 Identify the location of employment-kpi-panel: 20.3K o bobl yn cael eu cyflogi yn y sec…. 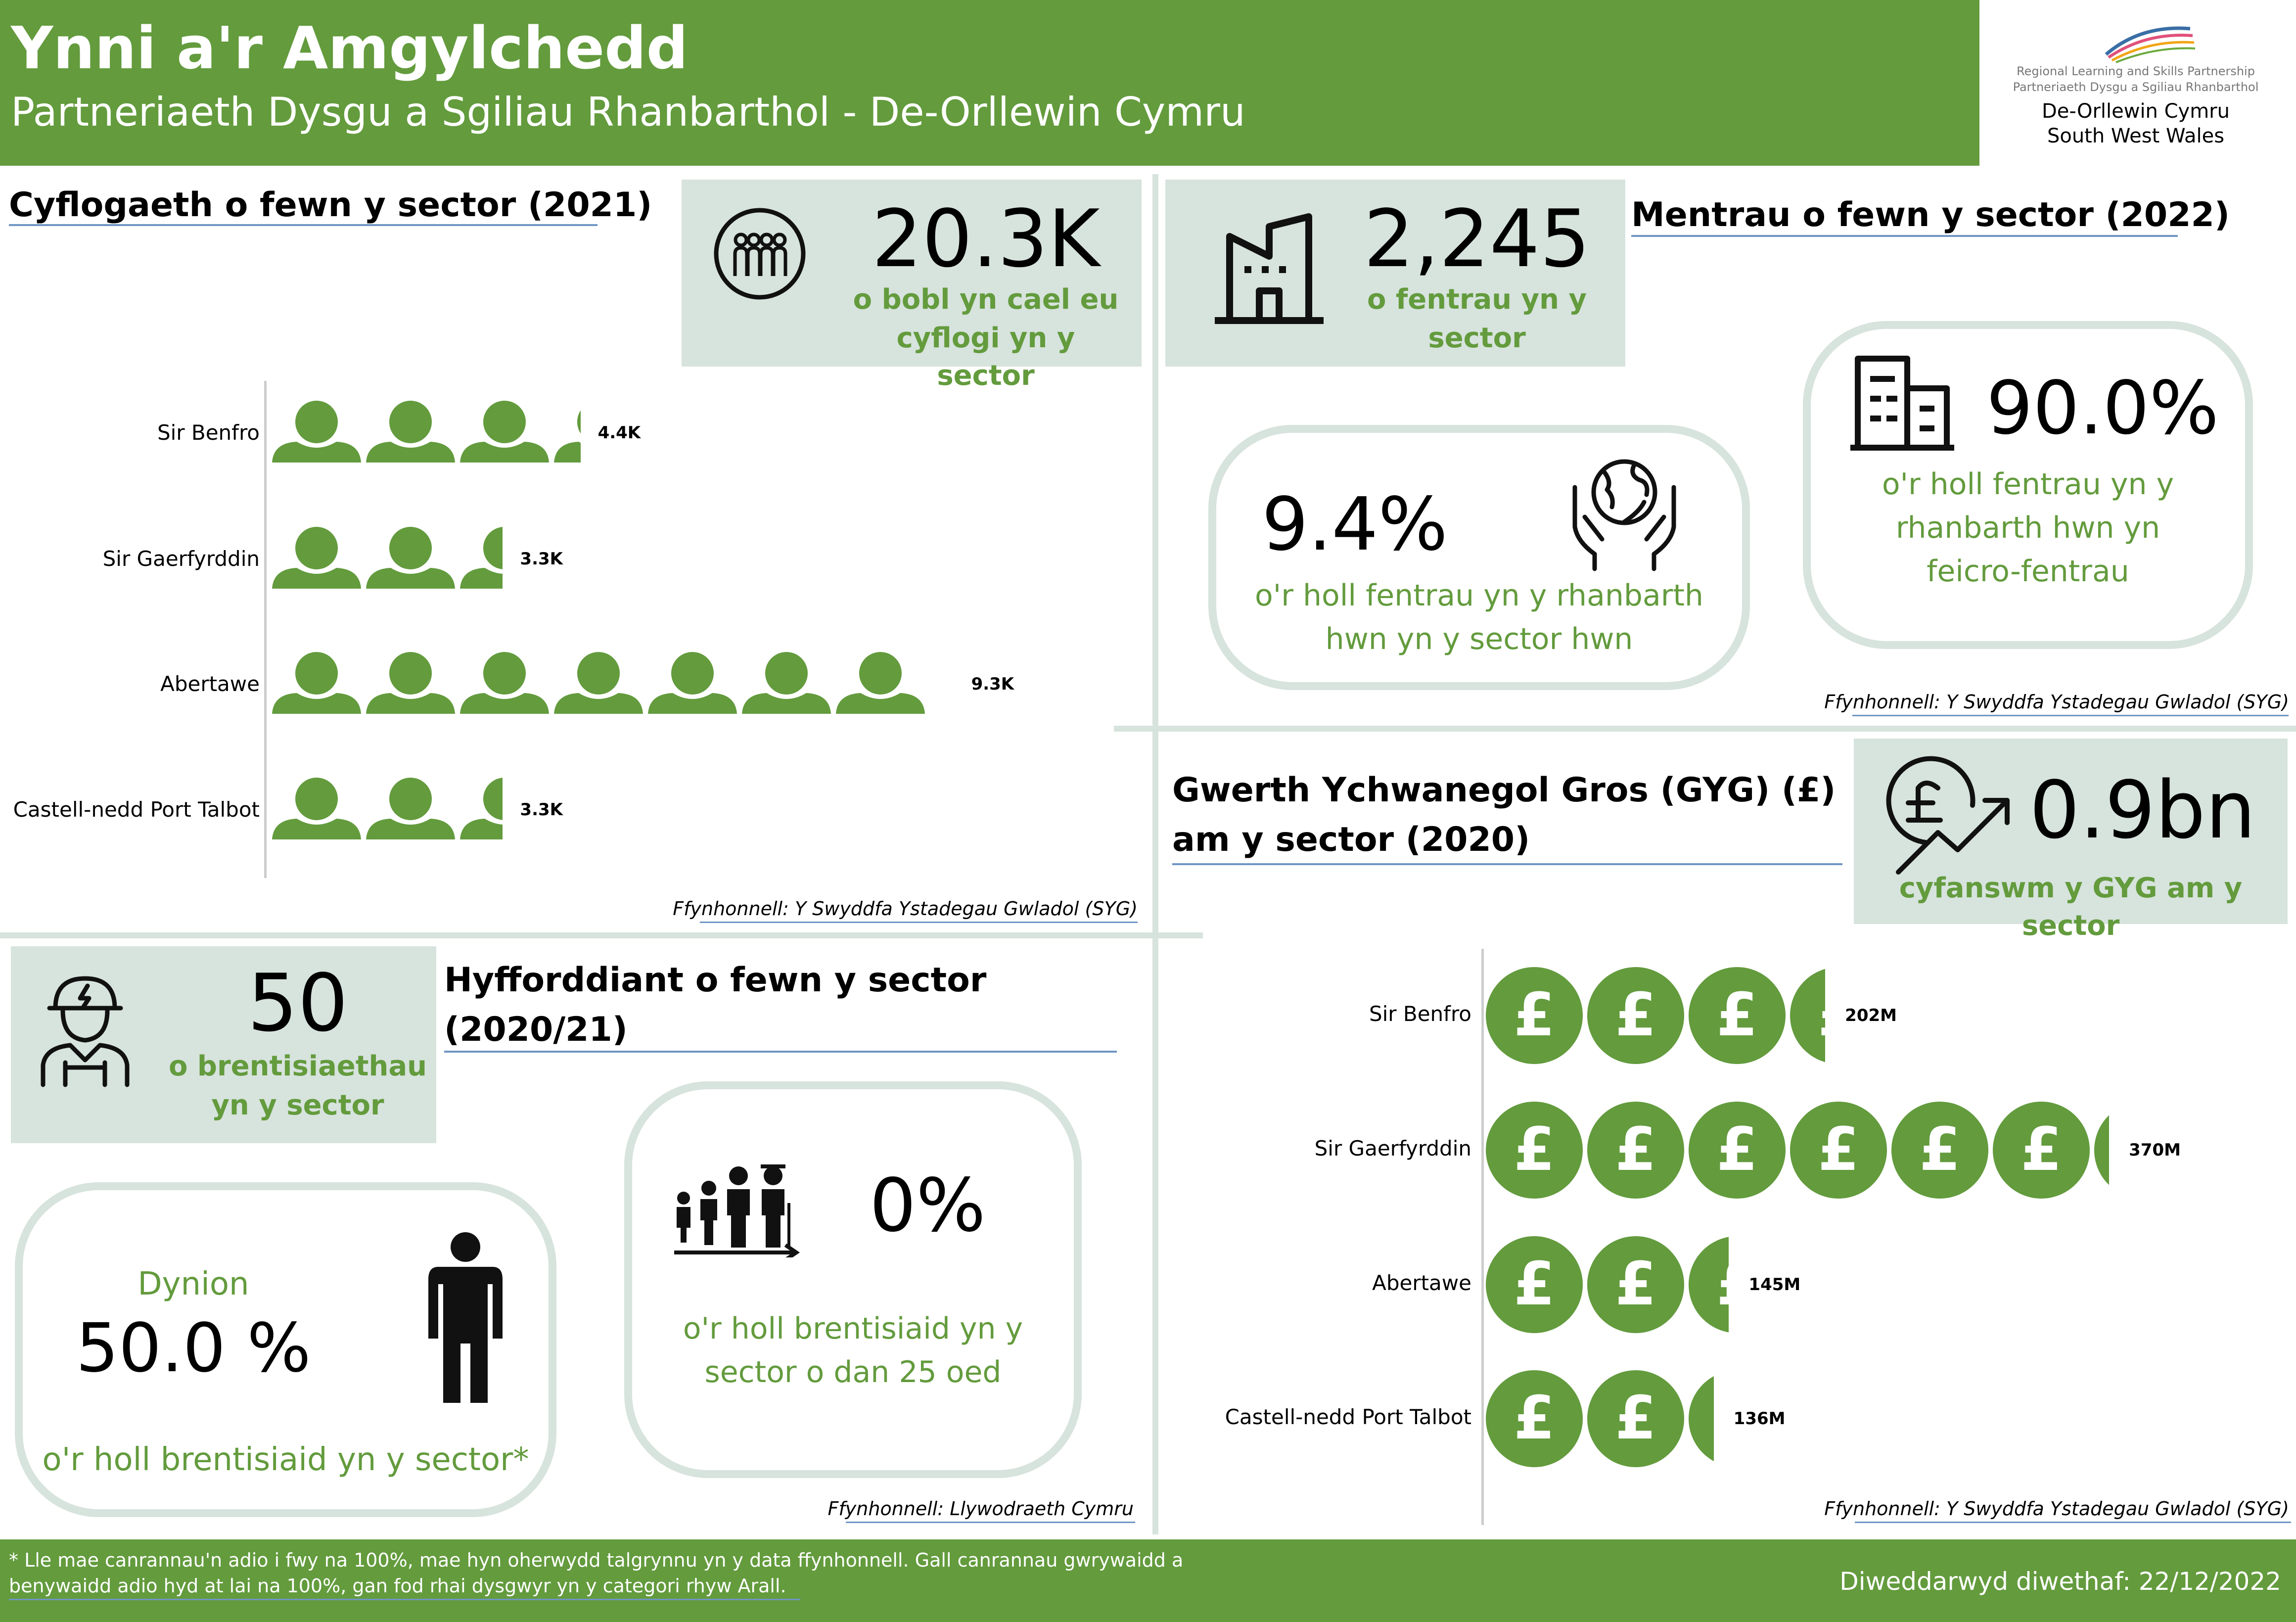
(912, 286).